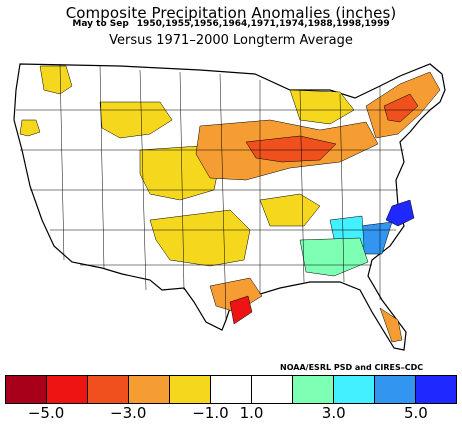 The height and width of the screenshot is (427, 462). I want to click on legend-tick-label: −3.0, so click(128, 413).